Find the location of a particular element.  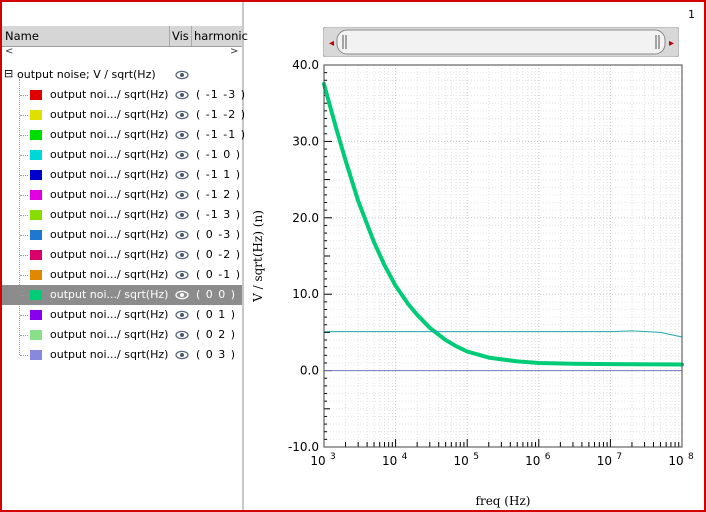

scroll-left-indicator: < is located at coordinates (9, 51).